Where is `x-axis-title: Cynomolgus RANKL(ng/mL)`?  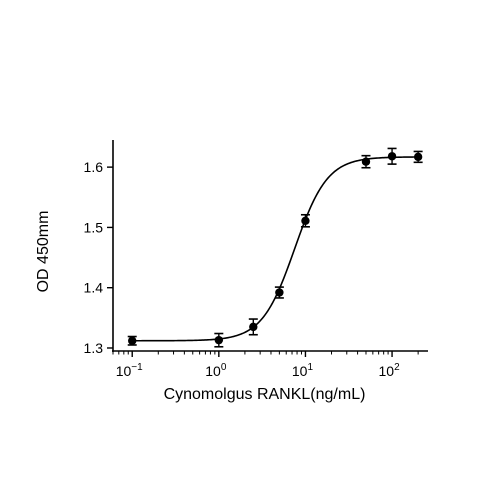
x-axis-title: Cynomolgus RANKL(ng/mL) is located at coordinates (265, 394).